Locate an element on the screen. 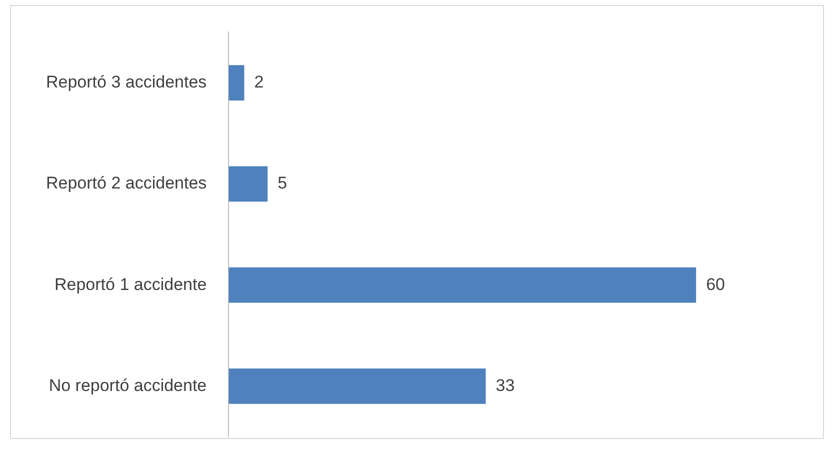 The width and height of the screenshot is (834, 469). data-label: 60 is located at coordinates (716, 284).